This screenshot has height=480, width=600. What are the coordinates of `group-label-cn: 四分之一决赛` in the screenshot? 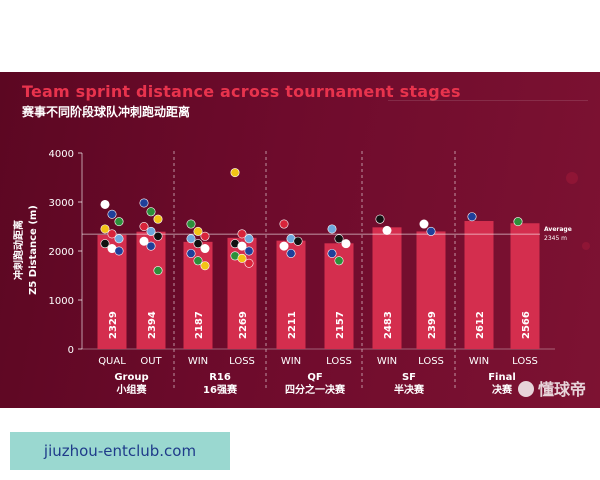 It's located at (315, 389).